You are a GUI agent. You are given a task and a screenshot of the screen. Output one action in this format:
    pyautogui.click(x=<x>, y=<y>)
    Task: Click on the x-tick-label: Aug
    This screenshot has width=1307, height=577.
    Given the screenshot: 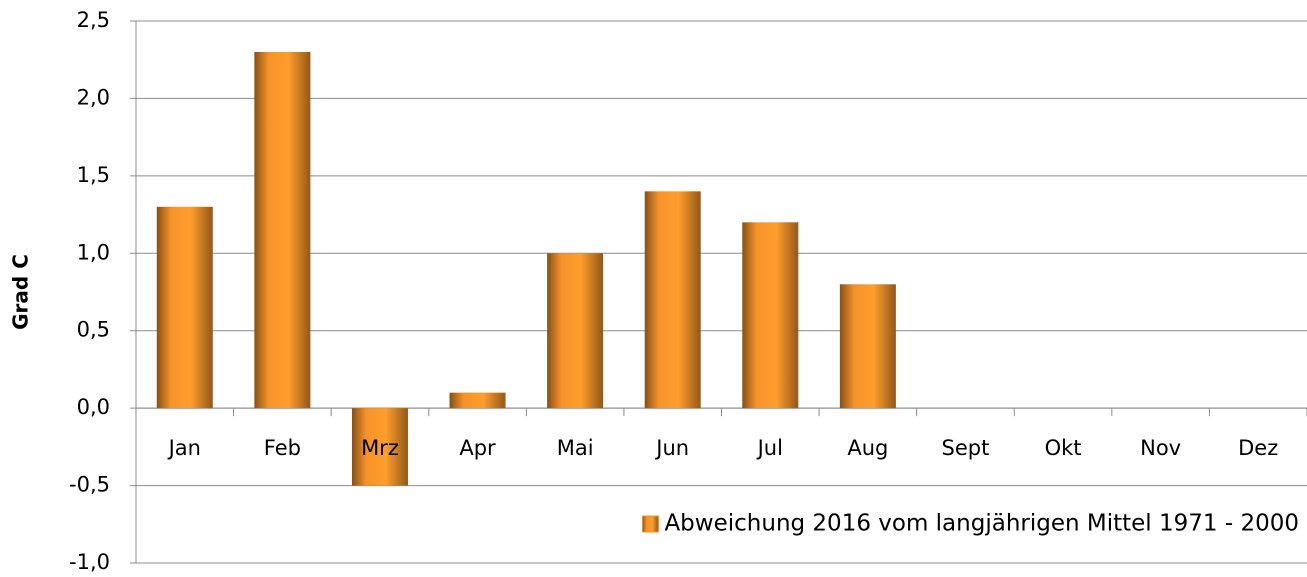 What is the action you would take?
    pyautogui.click(x=867, y=448)
    